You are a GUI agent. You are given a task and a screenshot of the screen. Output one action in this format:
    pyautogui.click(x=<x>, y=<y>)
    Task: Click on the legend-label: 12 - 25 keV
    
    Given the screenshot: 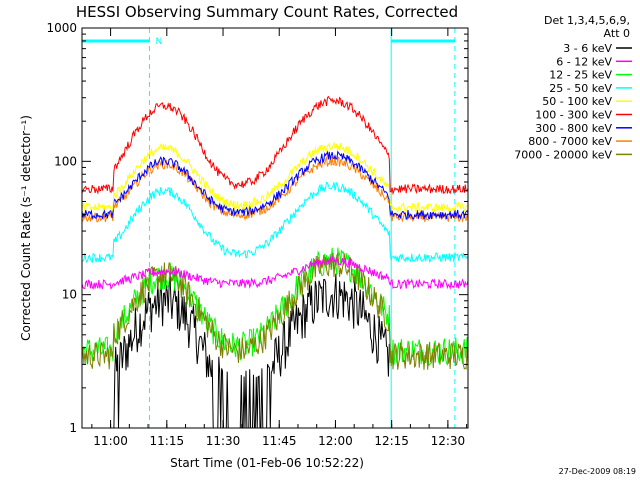 What is the action you would take?
    pyautogui.click(x=580, y=75)
    